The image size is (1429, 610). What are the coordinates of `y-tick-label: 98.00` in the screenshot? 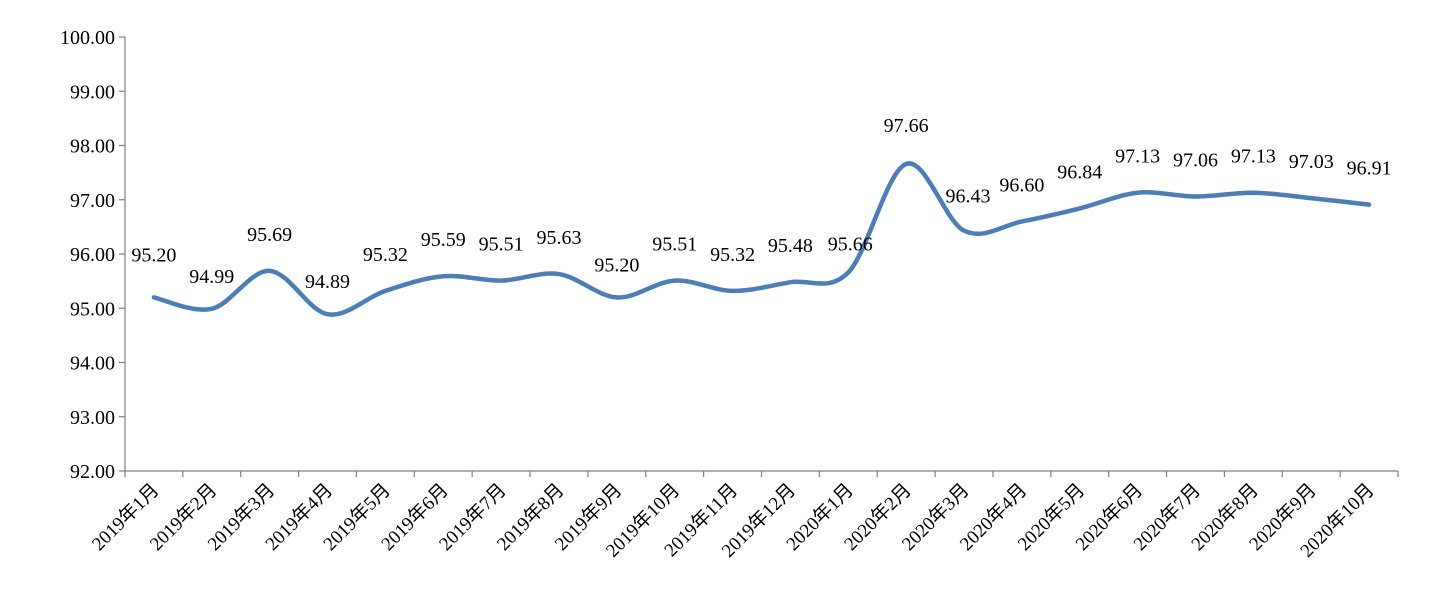 It's located at (92, 147).